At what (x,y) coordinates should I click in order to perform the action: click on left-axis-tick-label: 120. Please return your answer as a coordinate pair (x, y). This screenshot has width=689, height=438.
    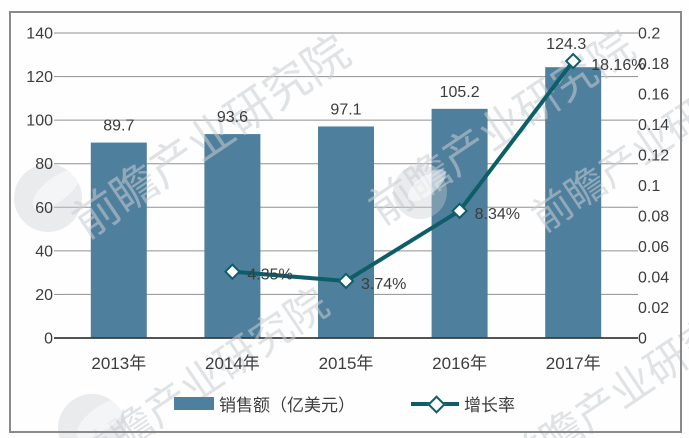
    Looking at the image, I should click on (39, 77).